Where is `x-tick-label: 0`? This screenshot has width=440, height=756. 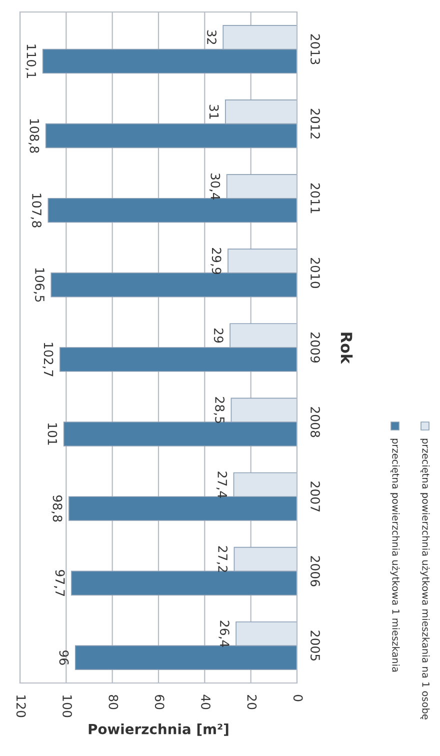 x-tick-label: 0 is located at coordinates (298, 698).